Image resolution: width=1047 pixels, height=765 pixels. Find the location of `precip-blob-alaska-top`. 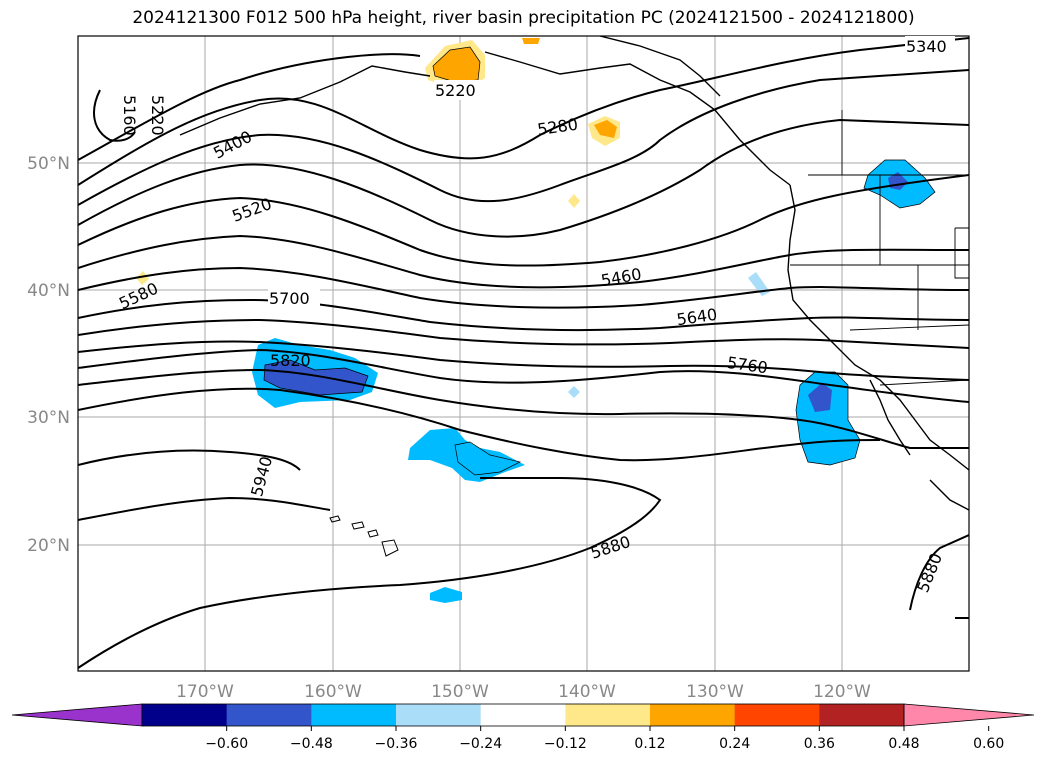

precip-blob-alaska-top is located at coordinates (531, 41).